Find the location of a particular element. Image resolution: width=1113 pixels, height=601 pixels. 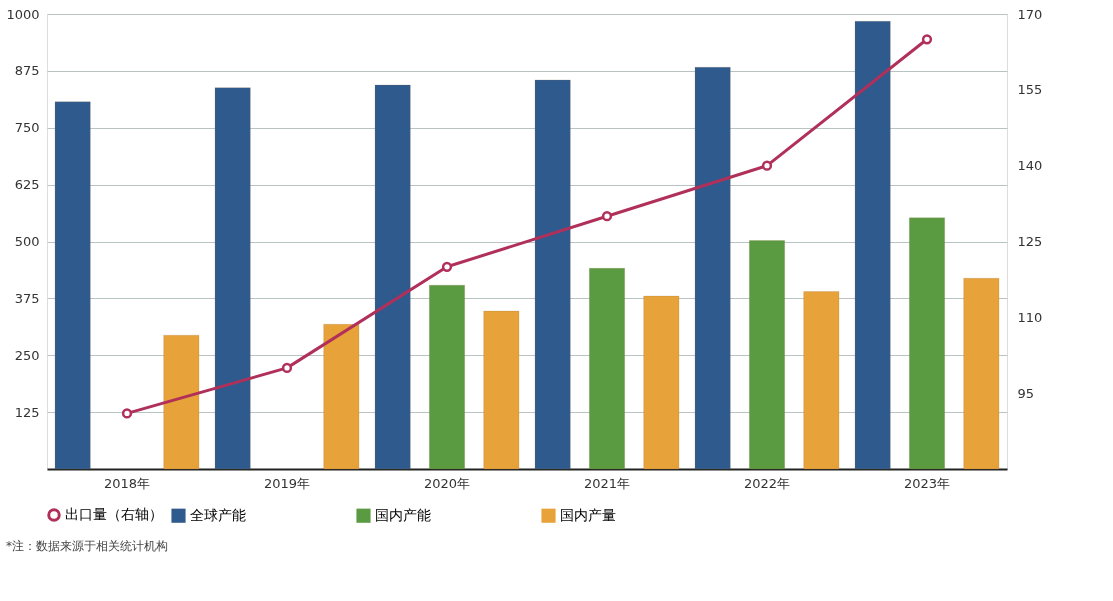

y-tick-label: 375 is located at coordinates (27, 298).